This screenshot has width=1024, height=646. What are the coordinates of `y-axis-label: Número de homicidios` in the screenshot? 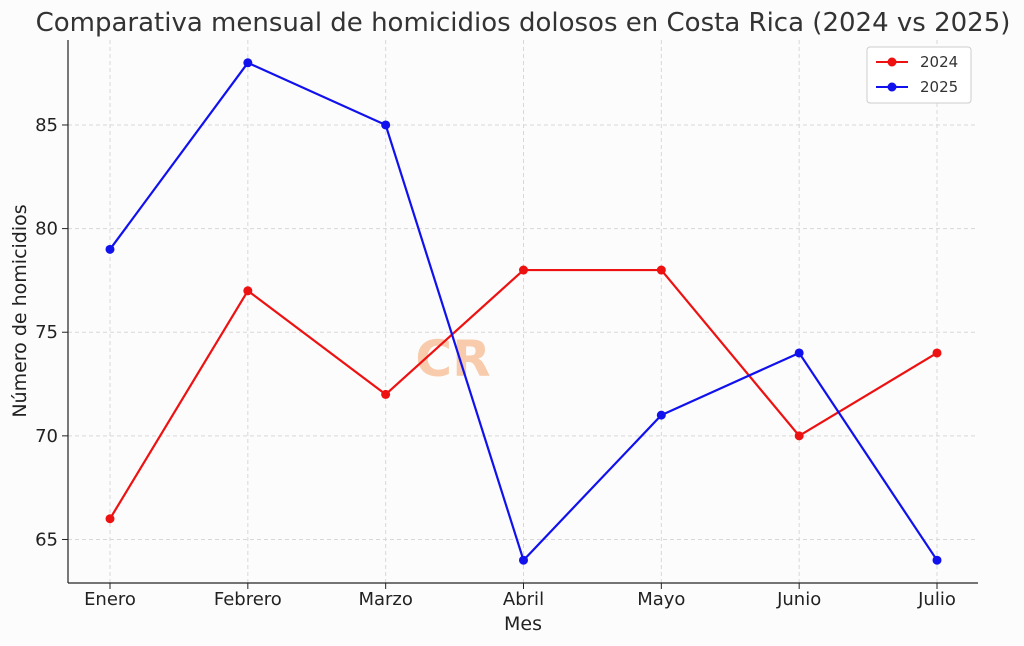 It's located at (20, 310).